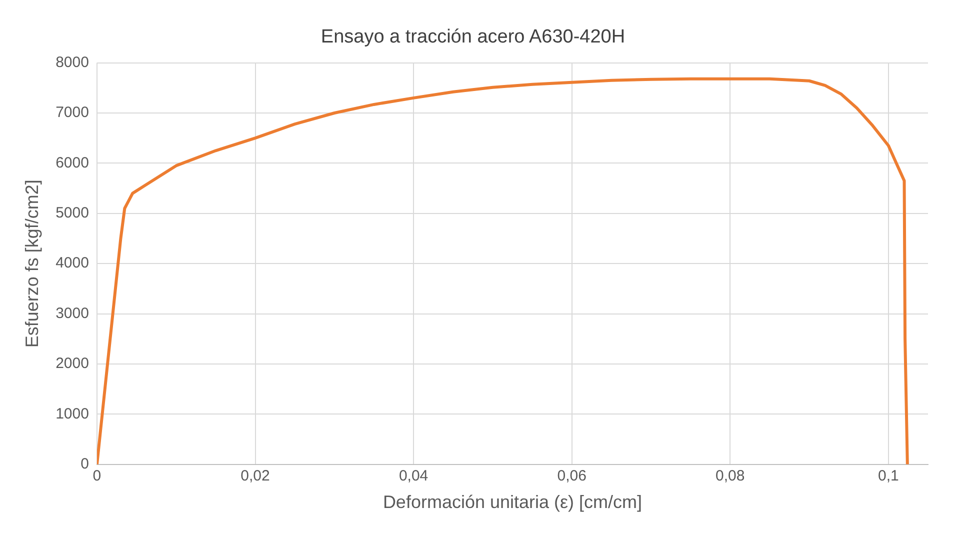 Image resolution: width=970 pixels, height=533 pixels. I want to click on y-tick-label: 3000, so click(72, 313).